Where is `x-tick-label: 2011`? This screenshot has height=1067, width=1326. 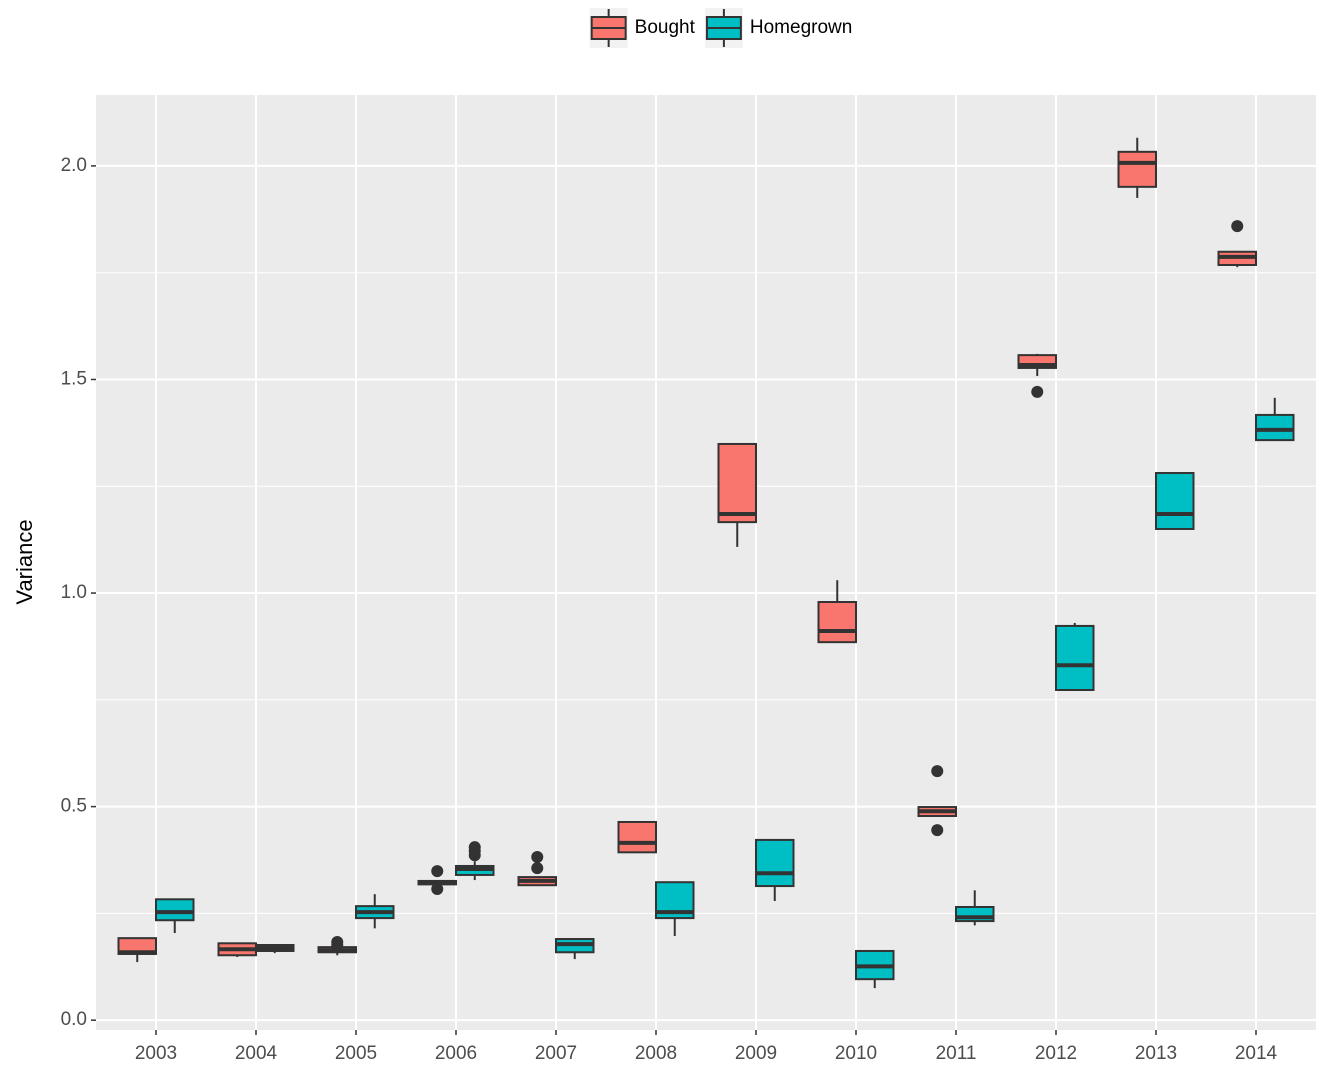 x-tick-label: 2011 is located at coordinates (956, 1053).